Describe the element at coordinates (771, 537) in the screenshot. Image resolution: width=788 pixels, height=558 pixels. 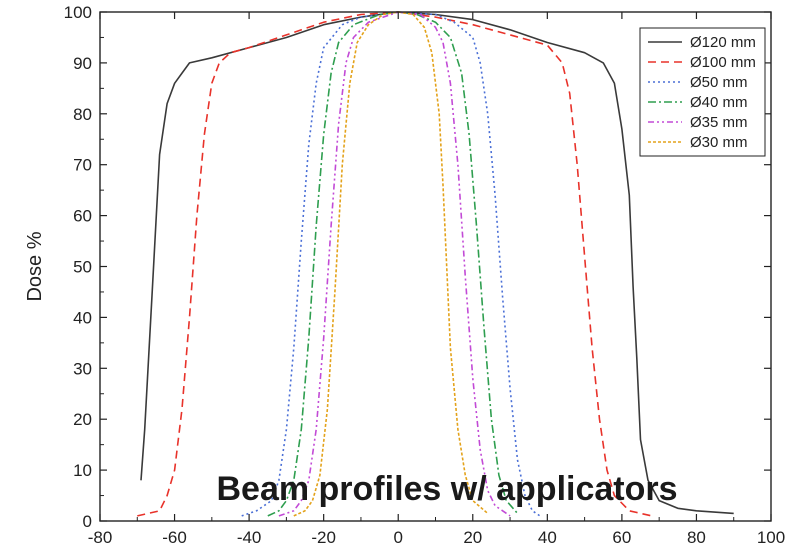
I see `x-tick-label-9: 100` at that location.